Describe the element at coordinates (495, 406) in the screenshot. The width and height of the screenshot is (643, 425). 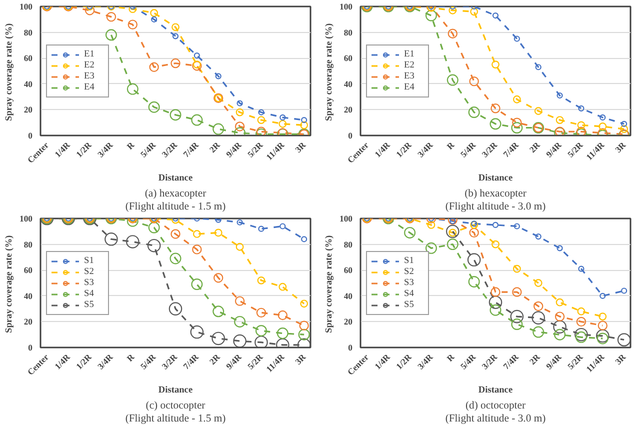
I see `text: (d) octocopter` at that location.